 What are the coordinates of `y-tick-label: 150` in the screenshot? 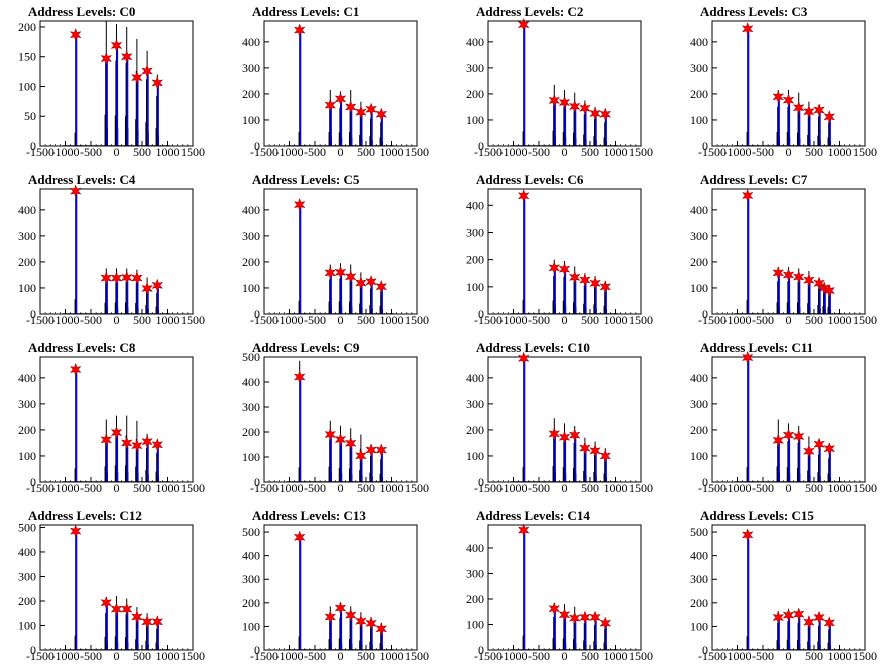 It's located at (27, 57).